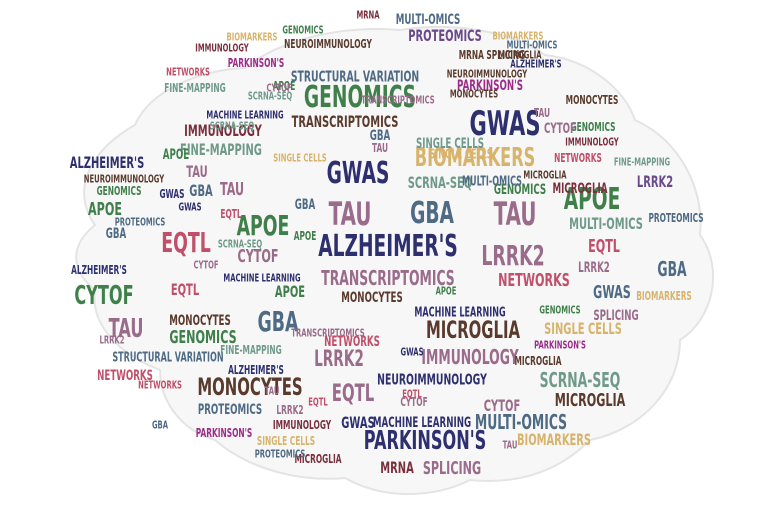 Image resolution: width=766 pixels, height=523 pixels. What do you see at coordinates (203, 337) in the screenshot?
I see `word-genomics-2: GENOMICS` at bounding box center [203, 337].